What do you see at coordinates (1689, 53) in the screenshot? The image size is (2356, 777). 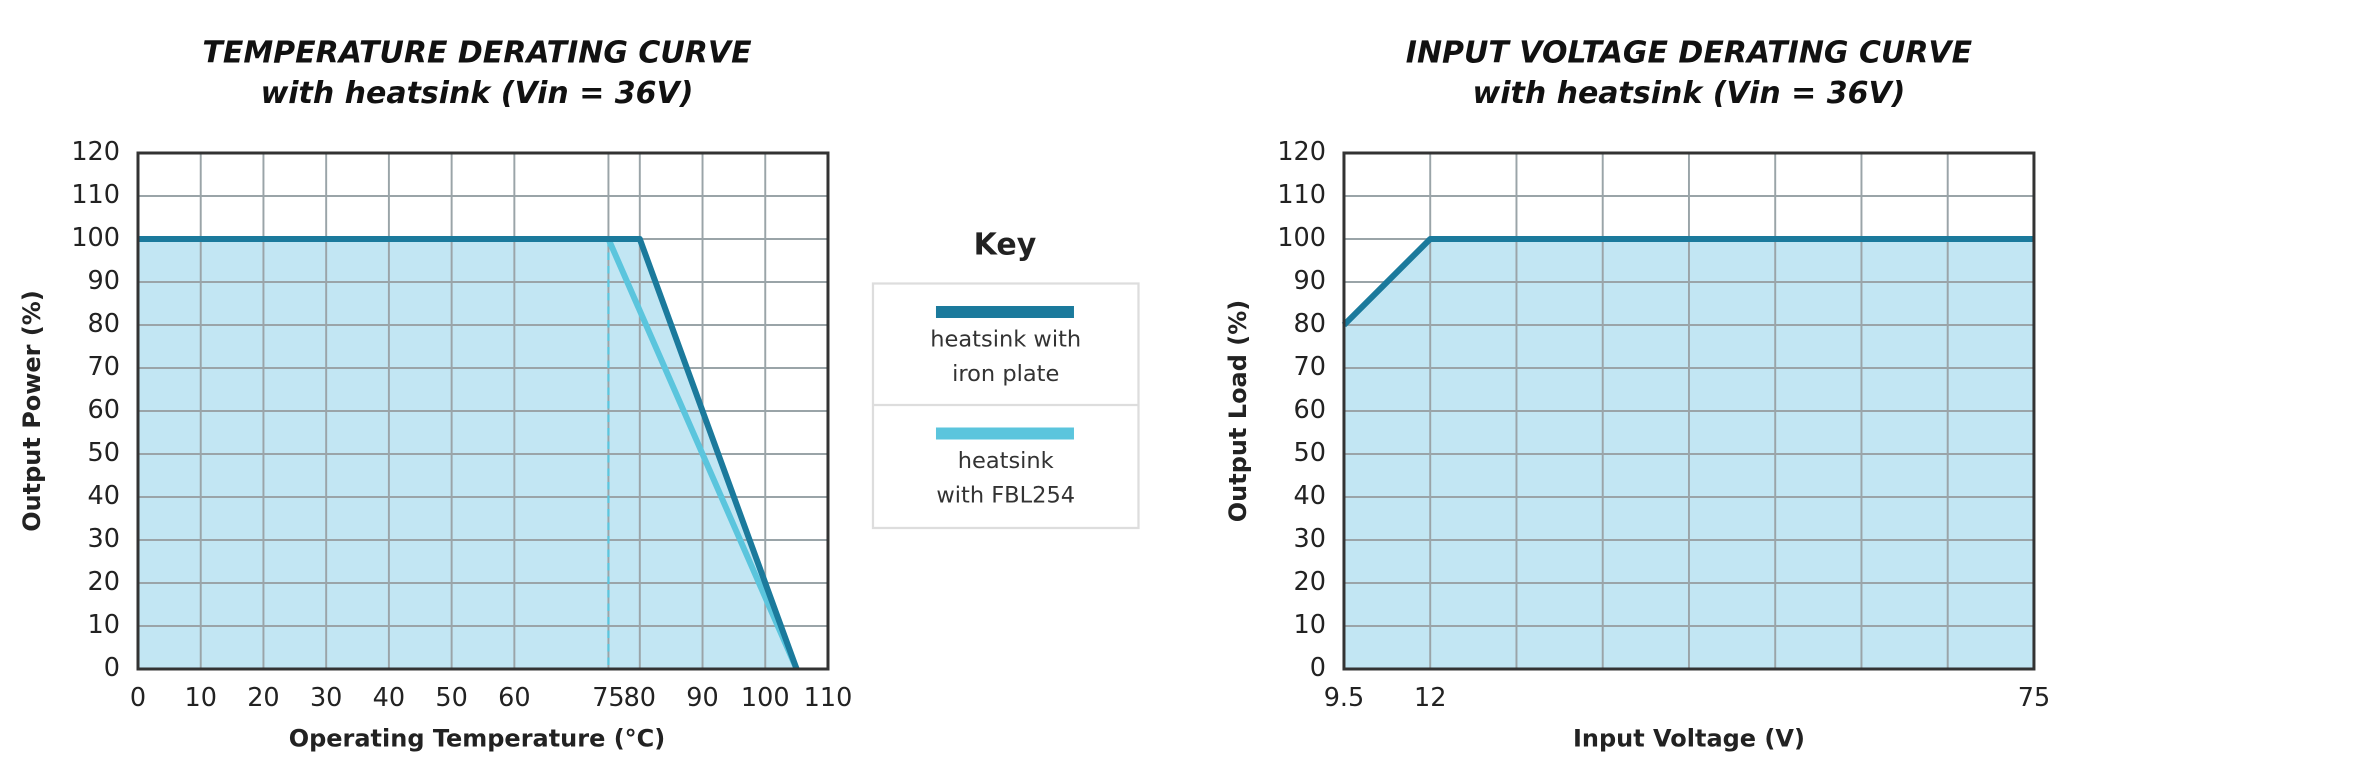 I see `chart-title: INPUT VOLTAGE DERATING CURVE` at bounding box center [1689, 53].